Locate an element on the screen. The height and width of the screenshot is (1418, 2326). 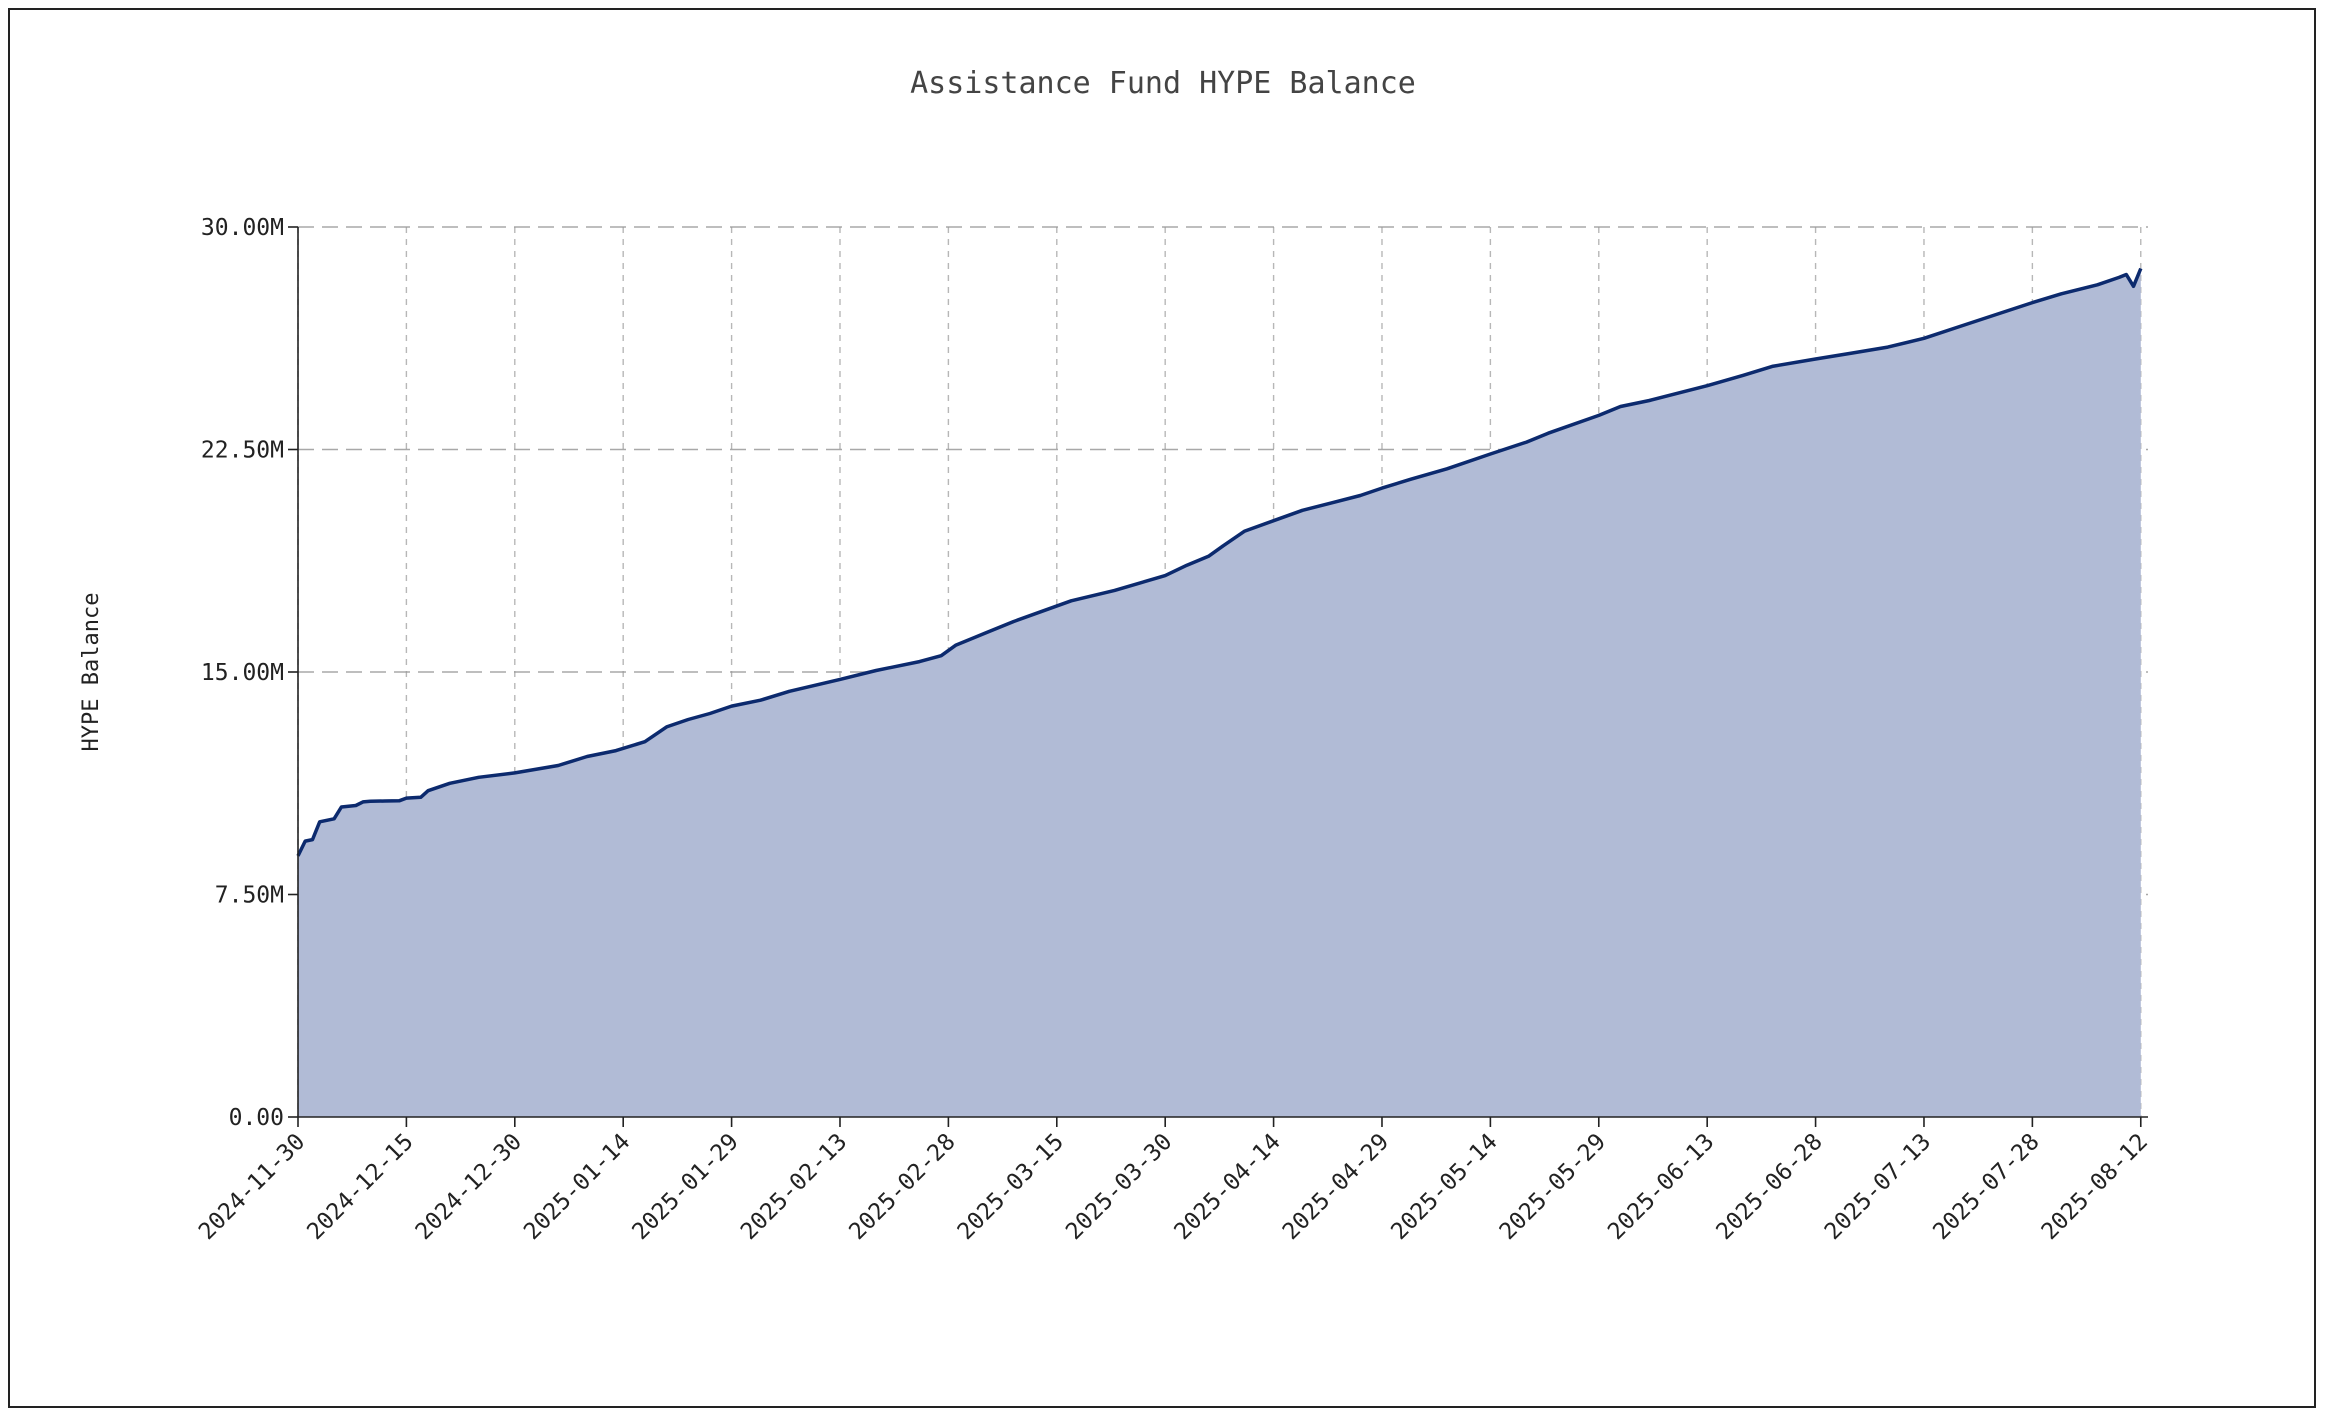
x-tick-label: 2024-12-30 is located at coordinates (469, 1187).